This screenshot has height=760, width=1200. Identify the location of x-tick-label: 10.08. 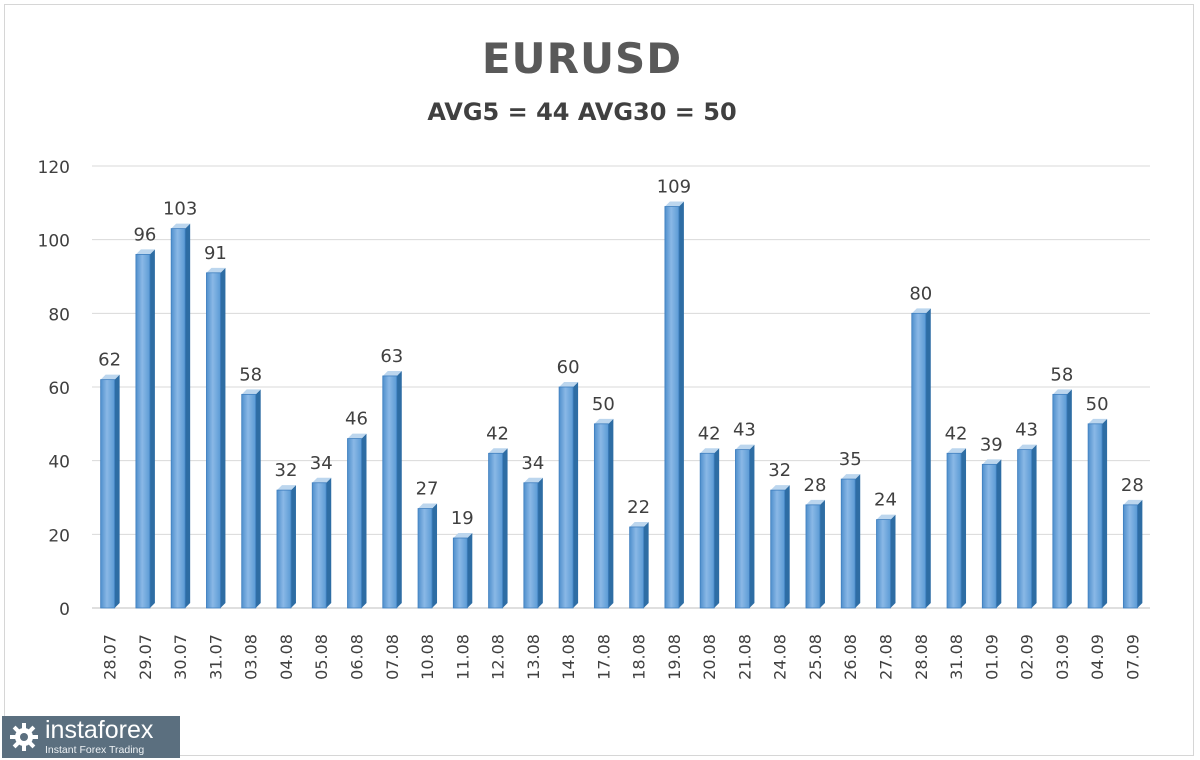
(427, 657).